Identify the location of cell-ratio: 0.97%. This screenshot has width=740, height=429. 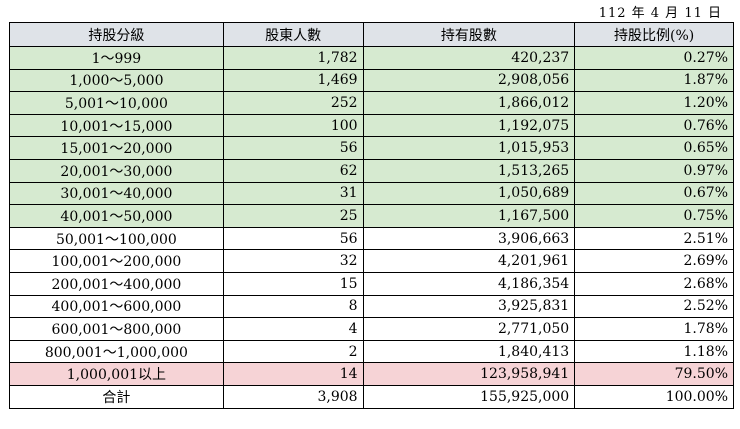
(654, 170).